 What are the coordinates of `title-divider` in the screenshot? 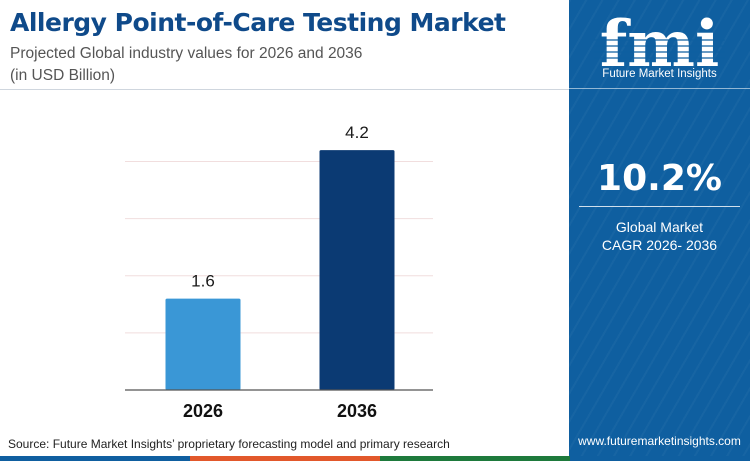 It's located at (284, 89).